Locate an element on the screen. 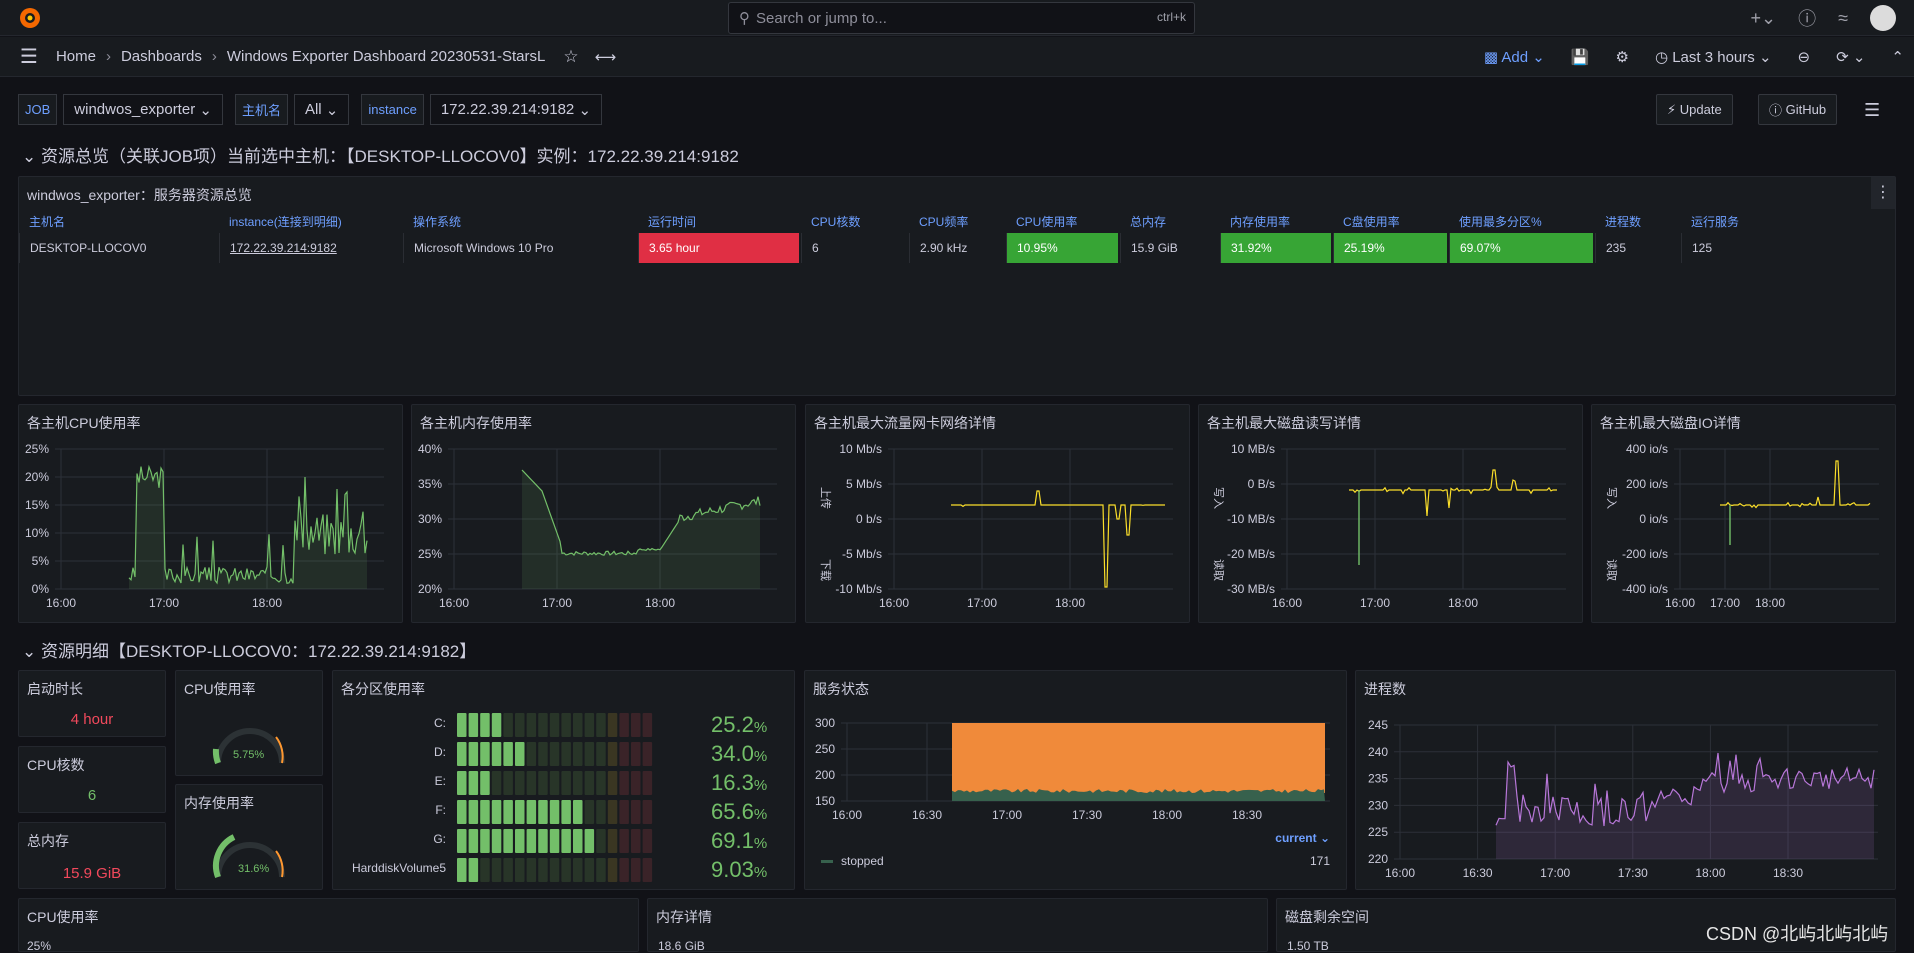  time-picker: ◷ Last 3 hours ⌄ is located at coordinates (1713, 57).